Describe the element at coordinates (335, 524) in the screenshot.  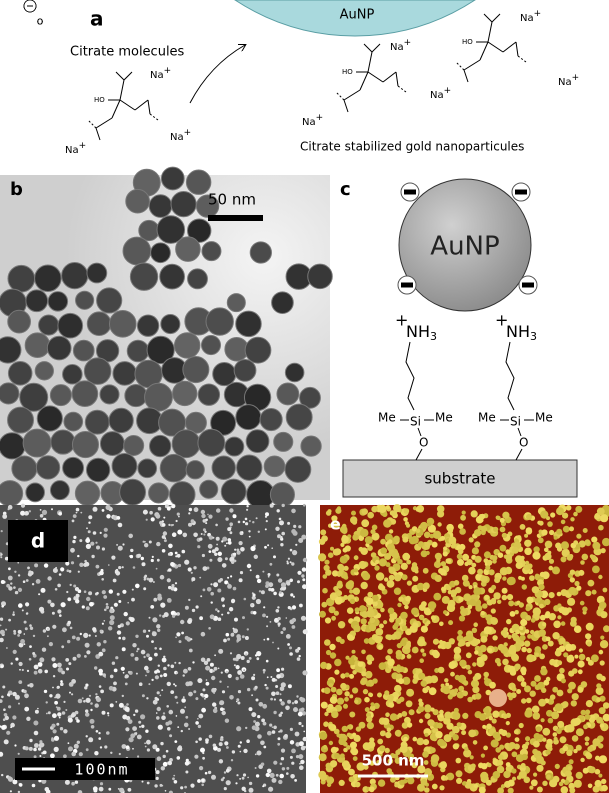
I see `panel-label: e` at that location.